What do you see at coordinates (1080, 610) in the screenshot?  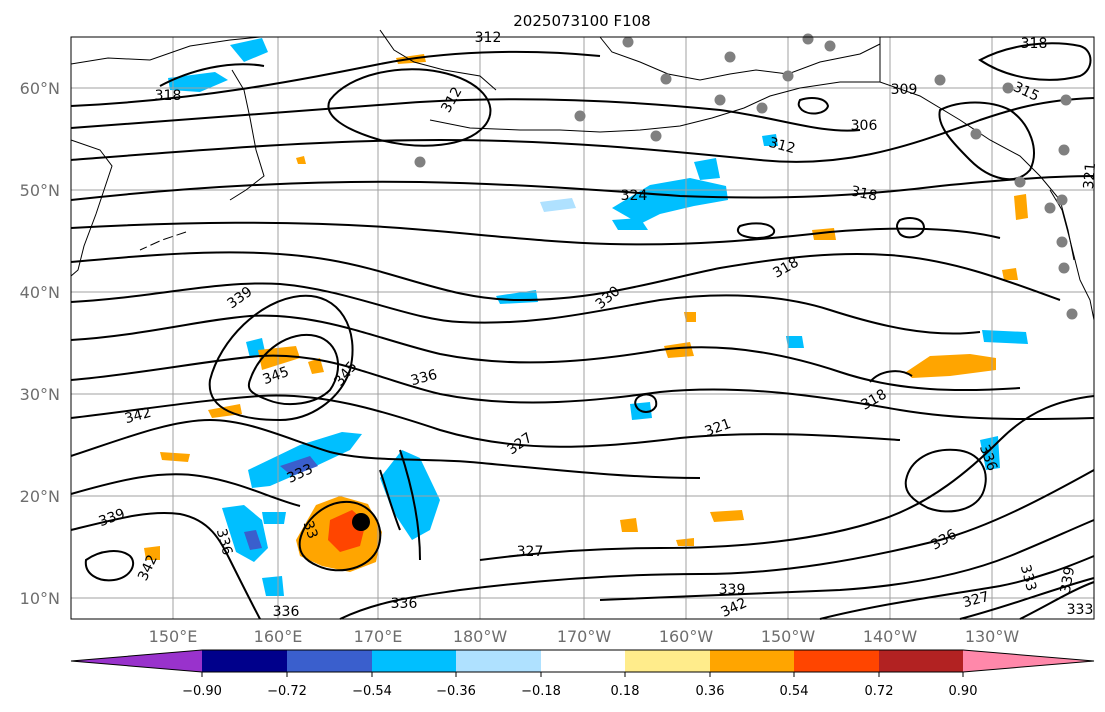 I see `contour-label: 333` at bounding box center [1080, 610].